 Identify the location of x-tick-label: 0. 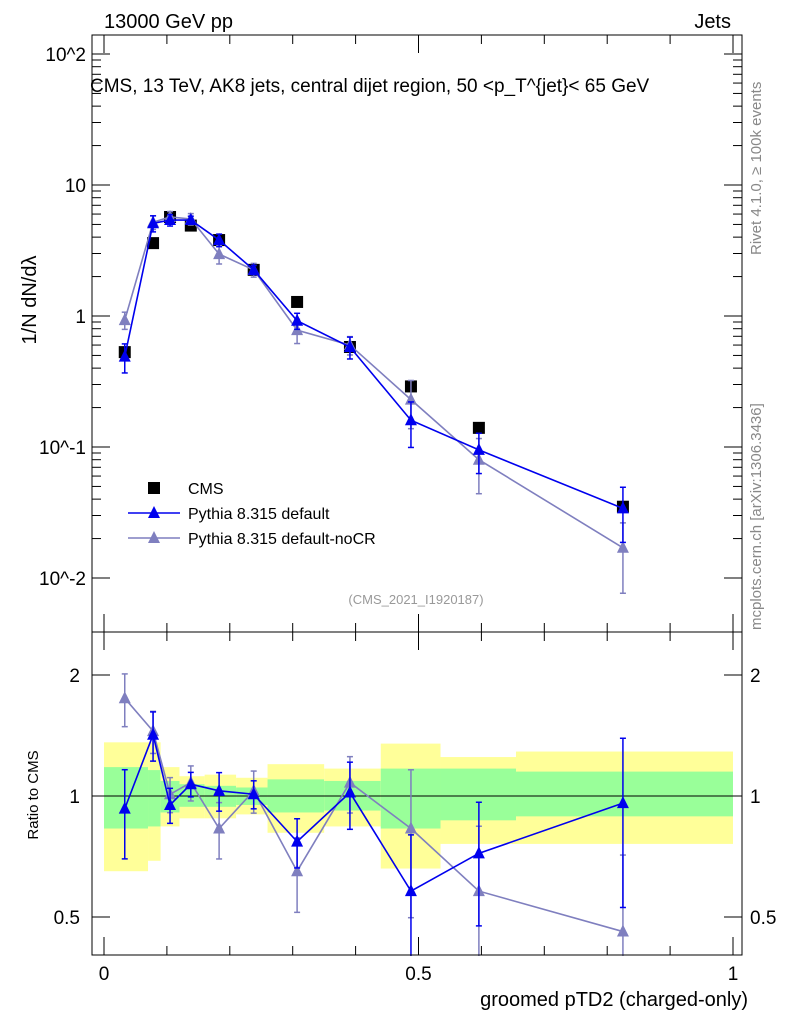
(104, 974).